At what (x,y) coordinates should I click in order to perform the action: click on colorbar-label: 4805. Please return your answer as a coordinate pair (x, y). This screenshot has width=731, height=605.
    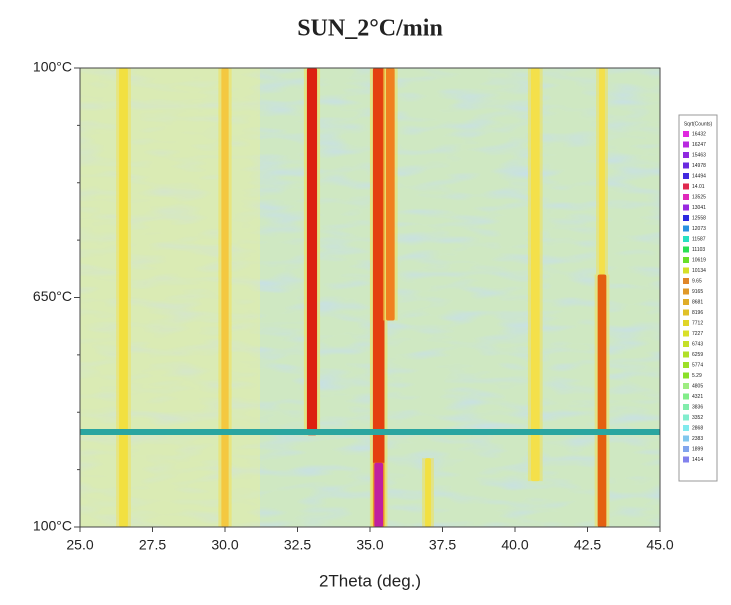
    Looking at the image, I should click on (697, 386).